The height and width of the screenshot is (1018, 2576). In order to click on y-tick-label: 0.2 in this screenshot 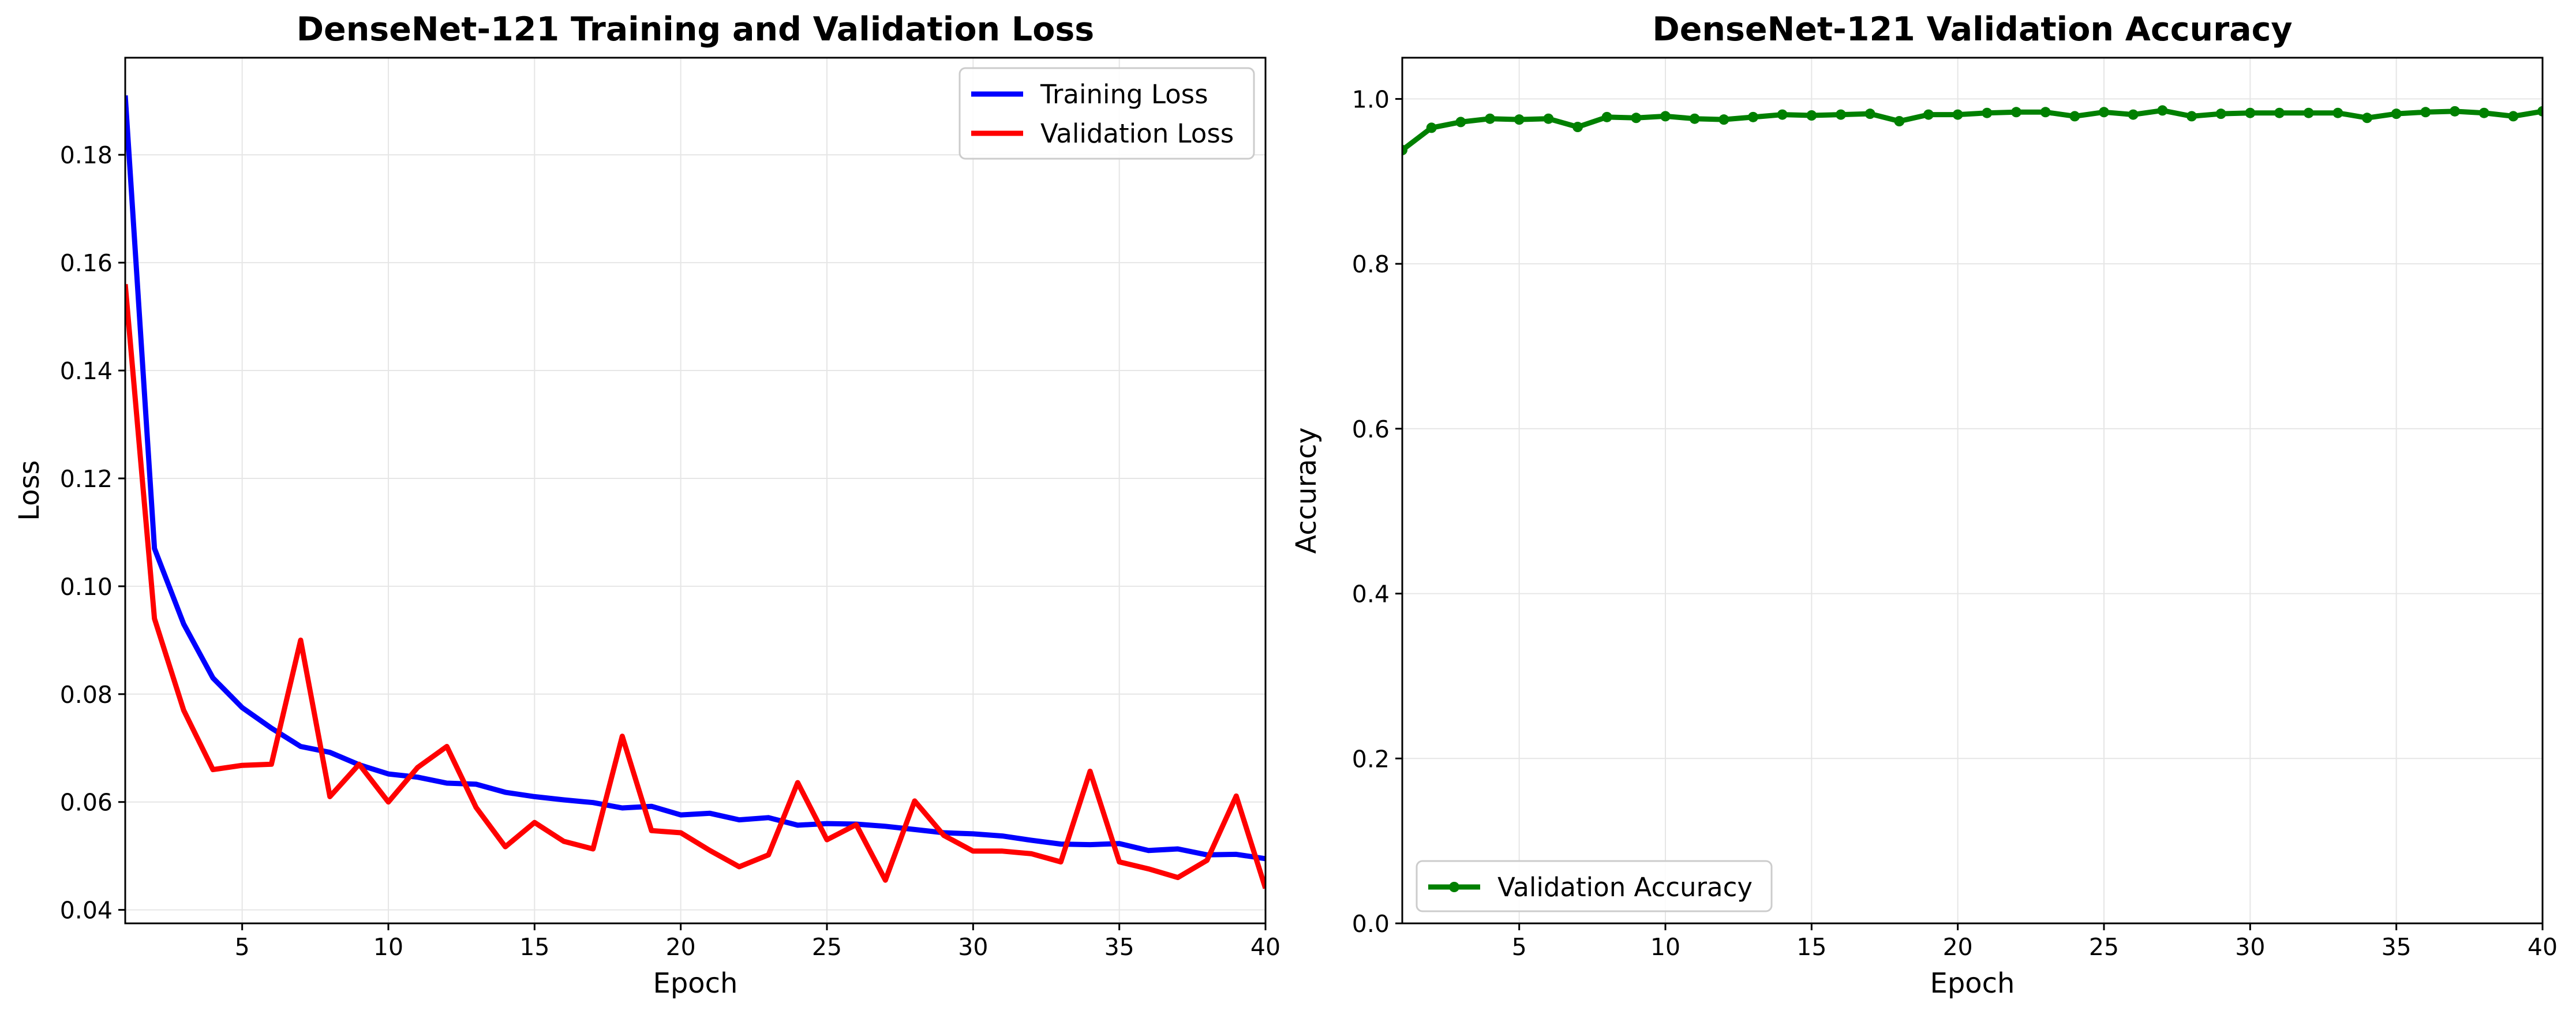, I will do `click(1371, 759)`.